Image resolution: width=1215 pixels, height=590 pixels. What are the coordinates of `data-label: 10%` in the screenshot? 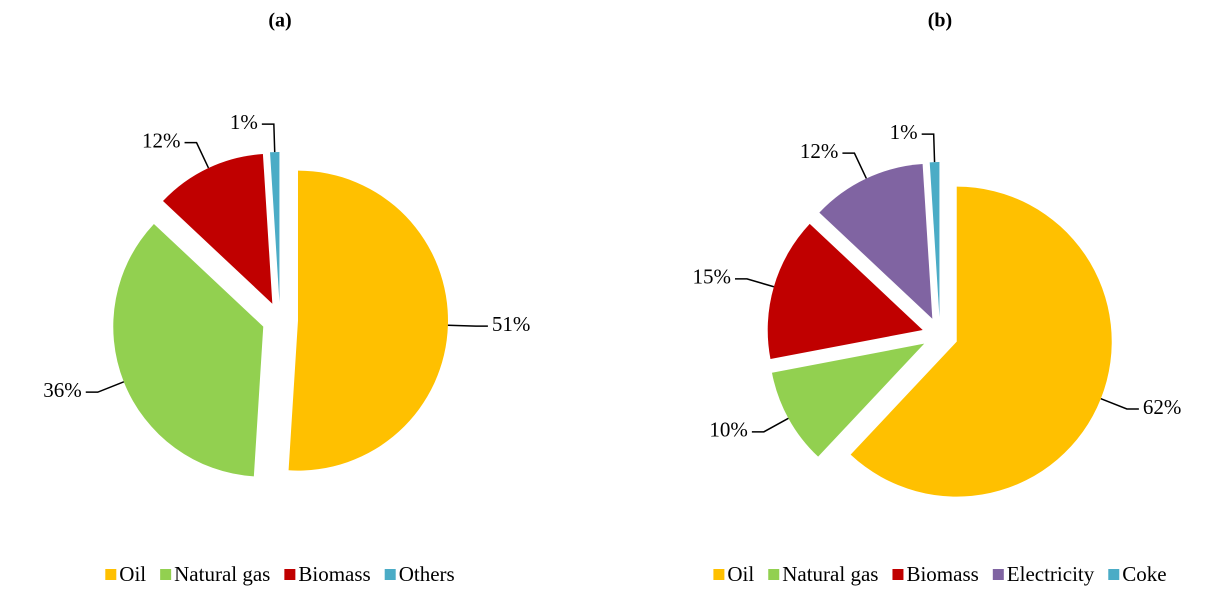 It's located at (728, 430).